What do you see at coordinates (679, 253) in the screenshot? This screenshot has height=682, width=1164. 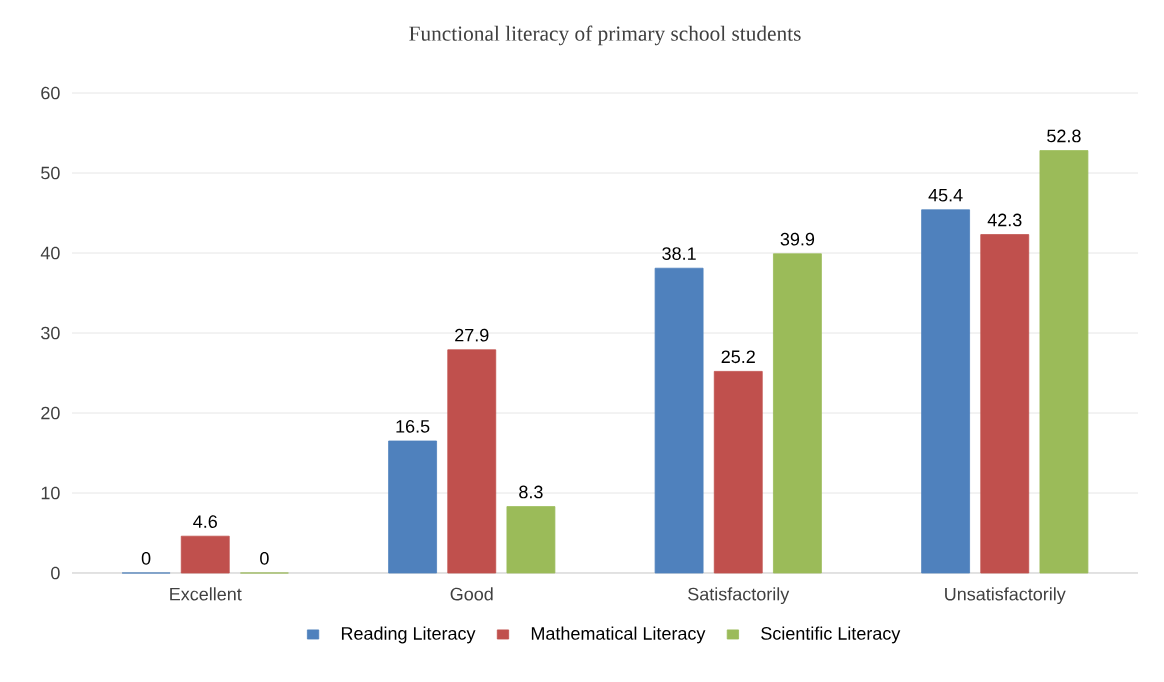 I see `data-label: 38.1` at bounding box center [679, 253].